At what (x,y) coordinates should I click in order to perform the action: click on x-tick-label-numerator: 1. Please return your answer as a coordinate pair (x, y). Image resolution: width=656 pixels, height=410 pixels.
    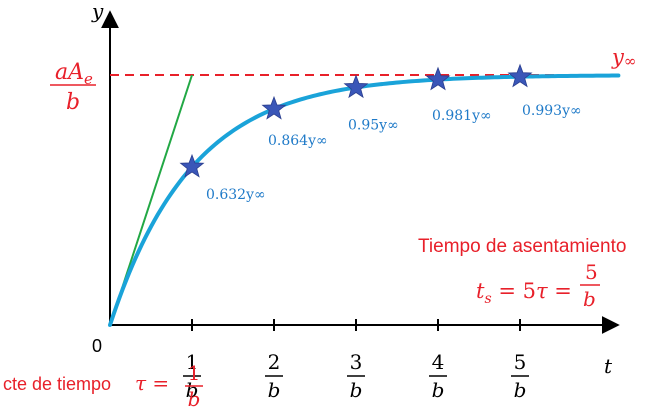
    Looking at the image, I should click on (192, 362).